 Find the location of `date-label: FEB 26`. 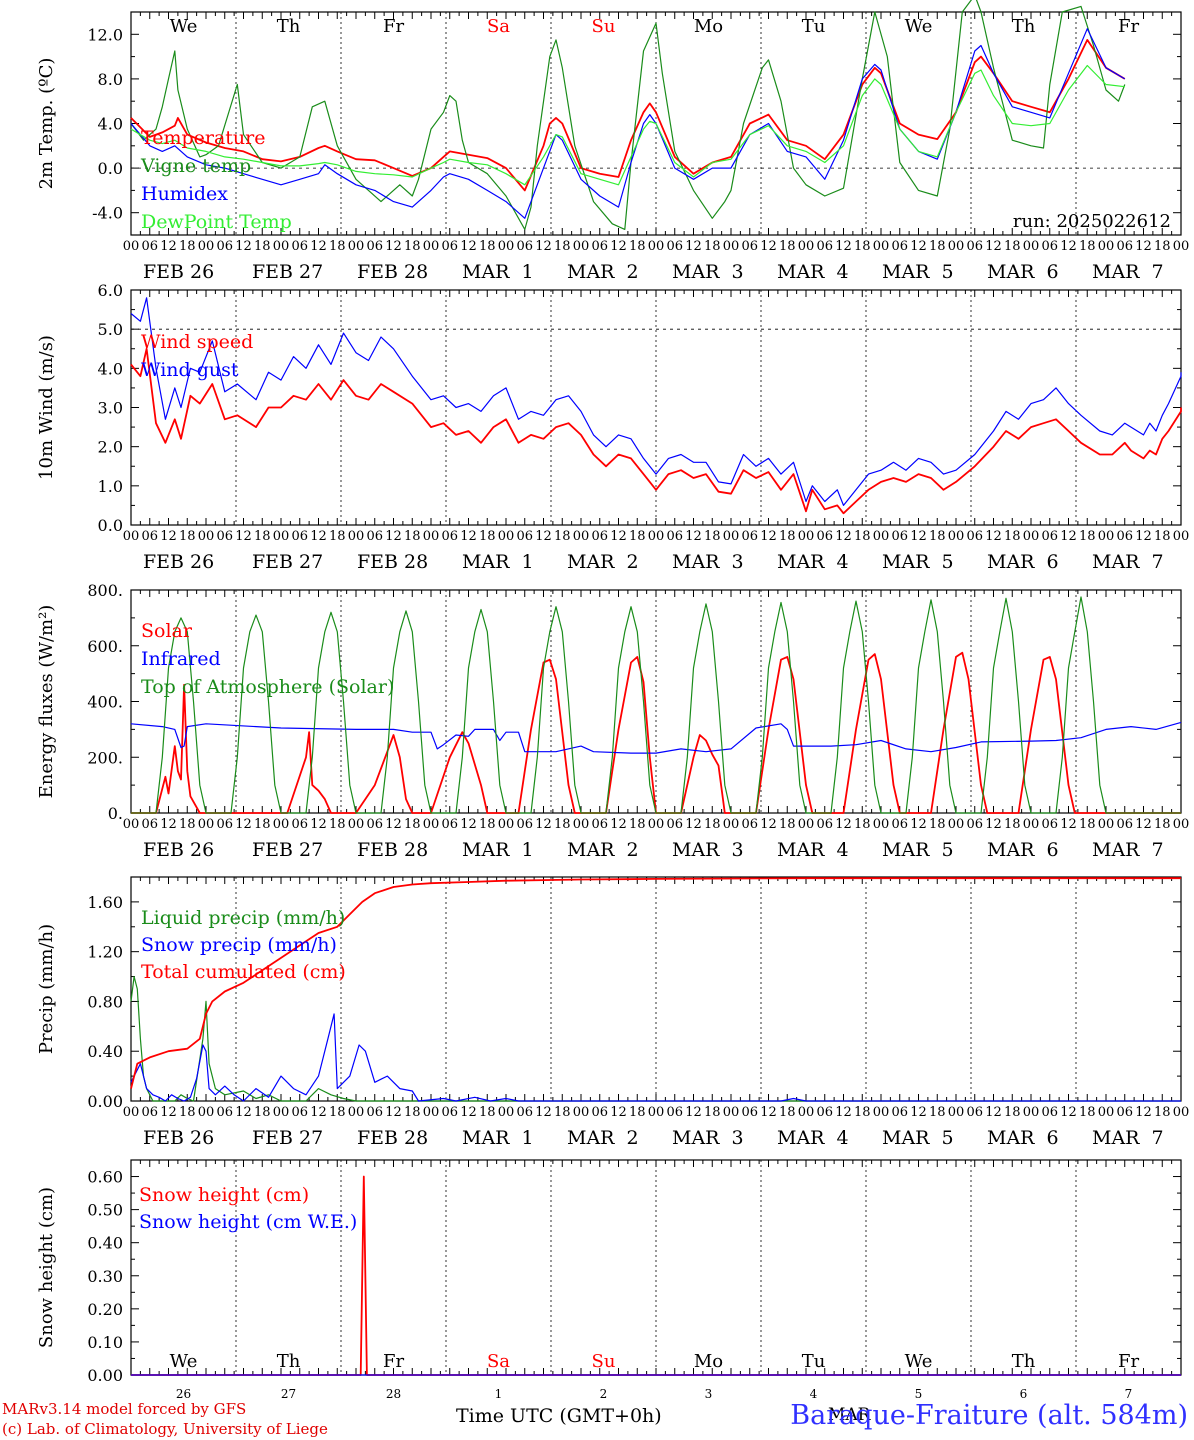

date-label: FEB 26 is located at coordinates (178, 562).